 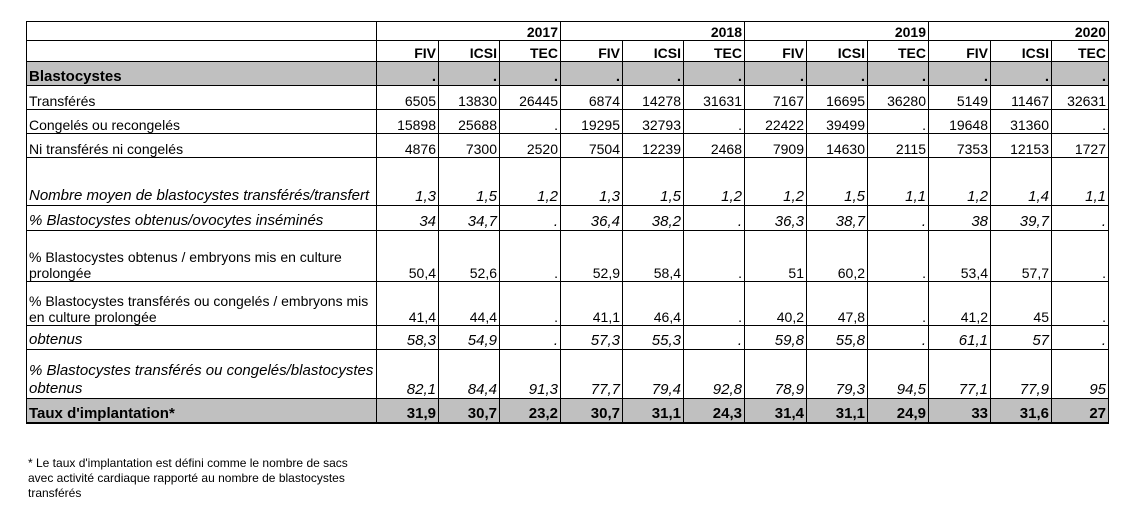 What do you see at coordinates (567, 73) in the screenshot?
I see `section-row-blastocystes: Blastocystes . . . . . . . . . . . .` at bounding box center [567, 73].